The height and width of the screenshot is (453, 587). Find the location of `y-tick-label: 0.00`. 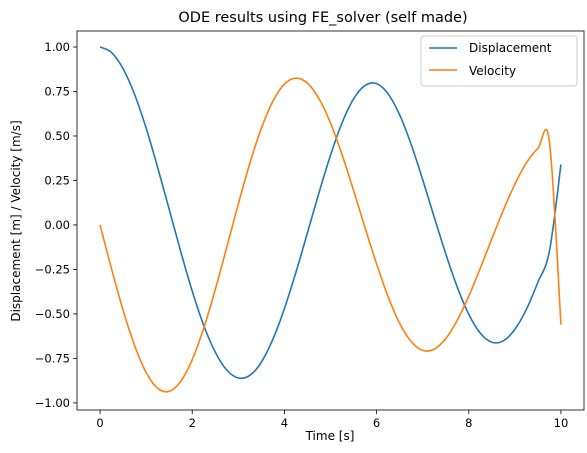

y-tick-label: 0.00 is located at coordinates (57, 225).